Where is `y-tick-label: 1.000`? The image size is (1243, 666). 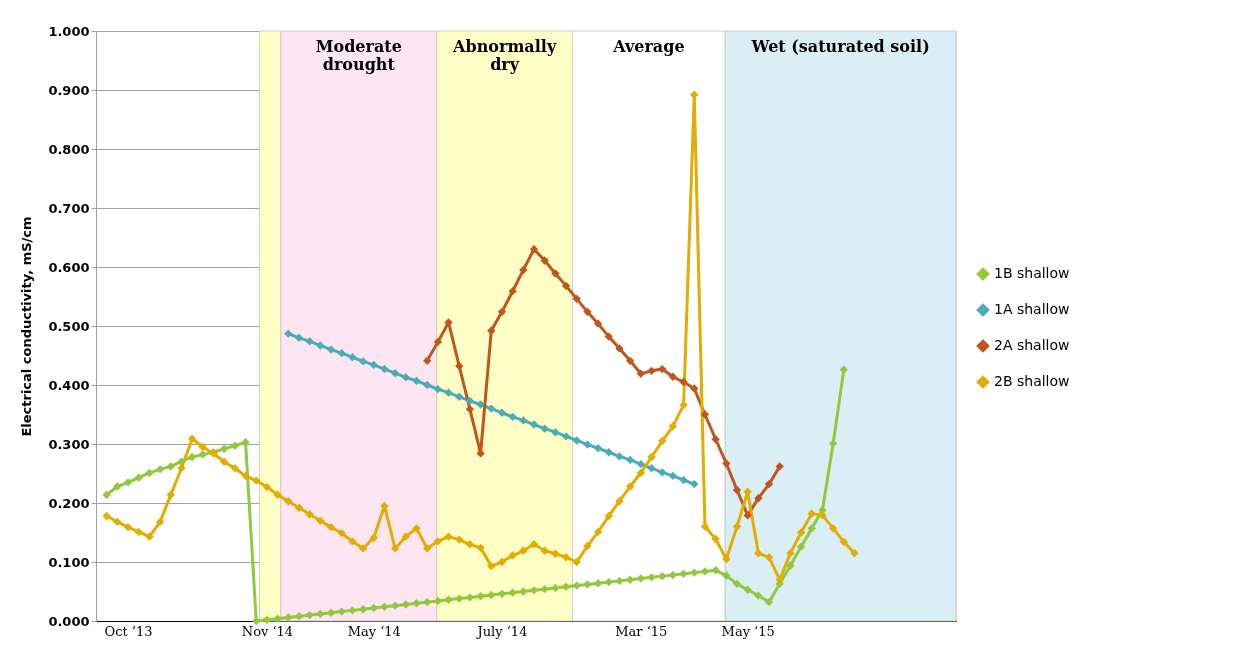 y-tick-label: 1.000 is located at coordinates (69, 31).